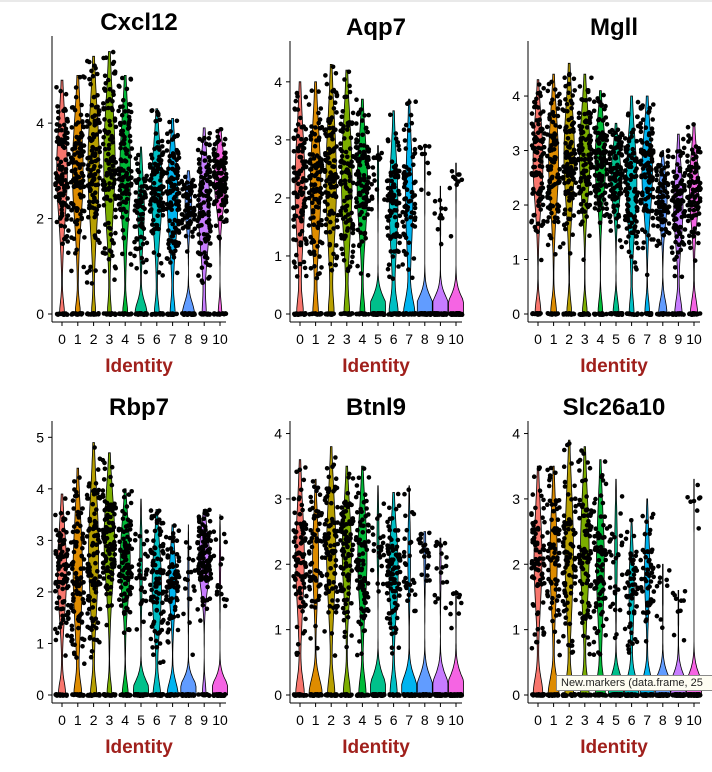  What do you see at coordinates (40, 219) in the screenshot?
I see `y-tick-label: 2` at bounding box center [40, 219].